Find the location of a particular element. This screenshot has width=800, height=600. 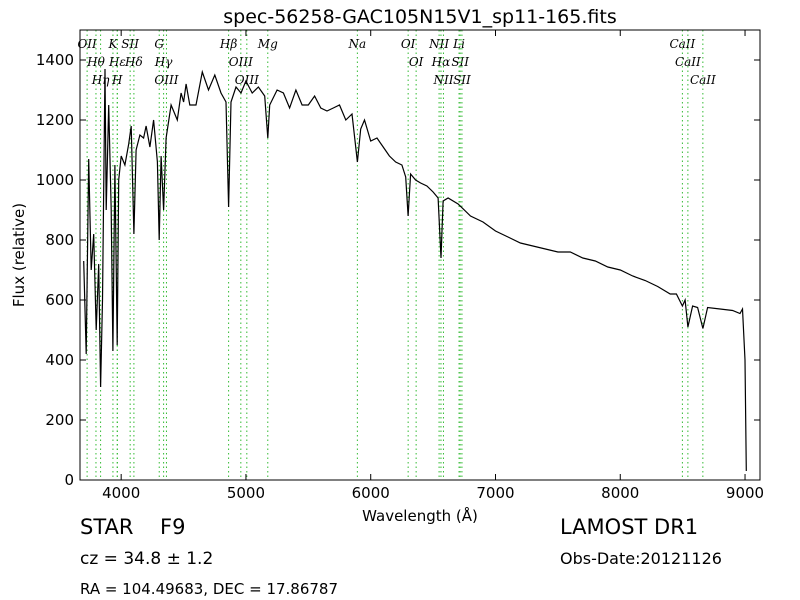

y-tick-label: 0 is located at coordinates (69, 480).